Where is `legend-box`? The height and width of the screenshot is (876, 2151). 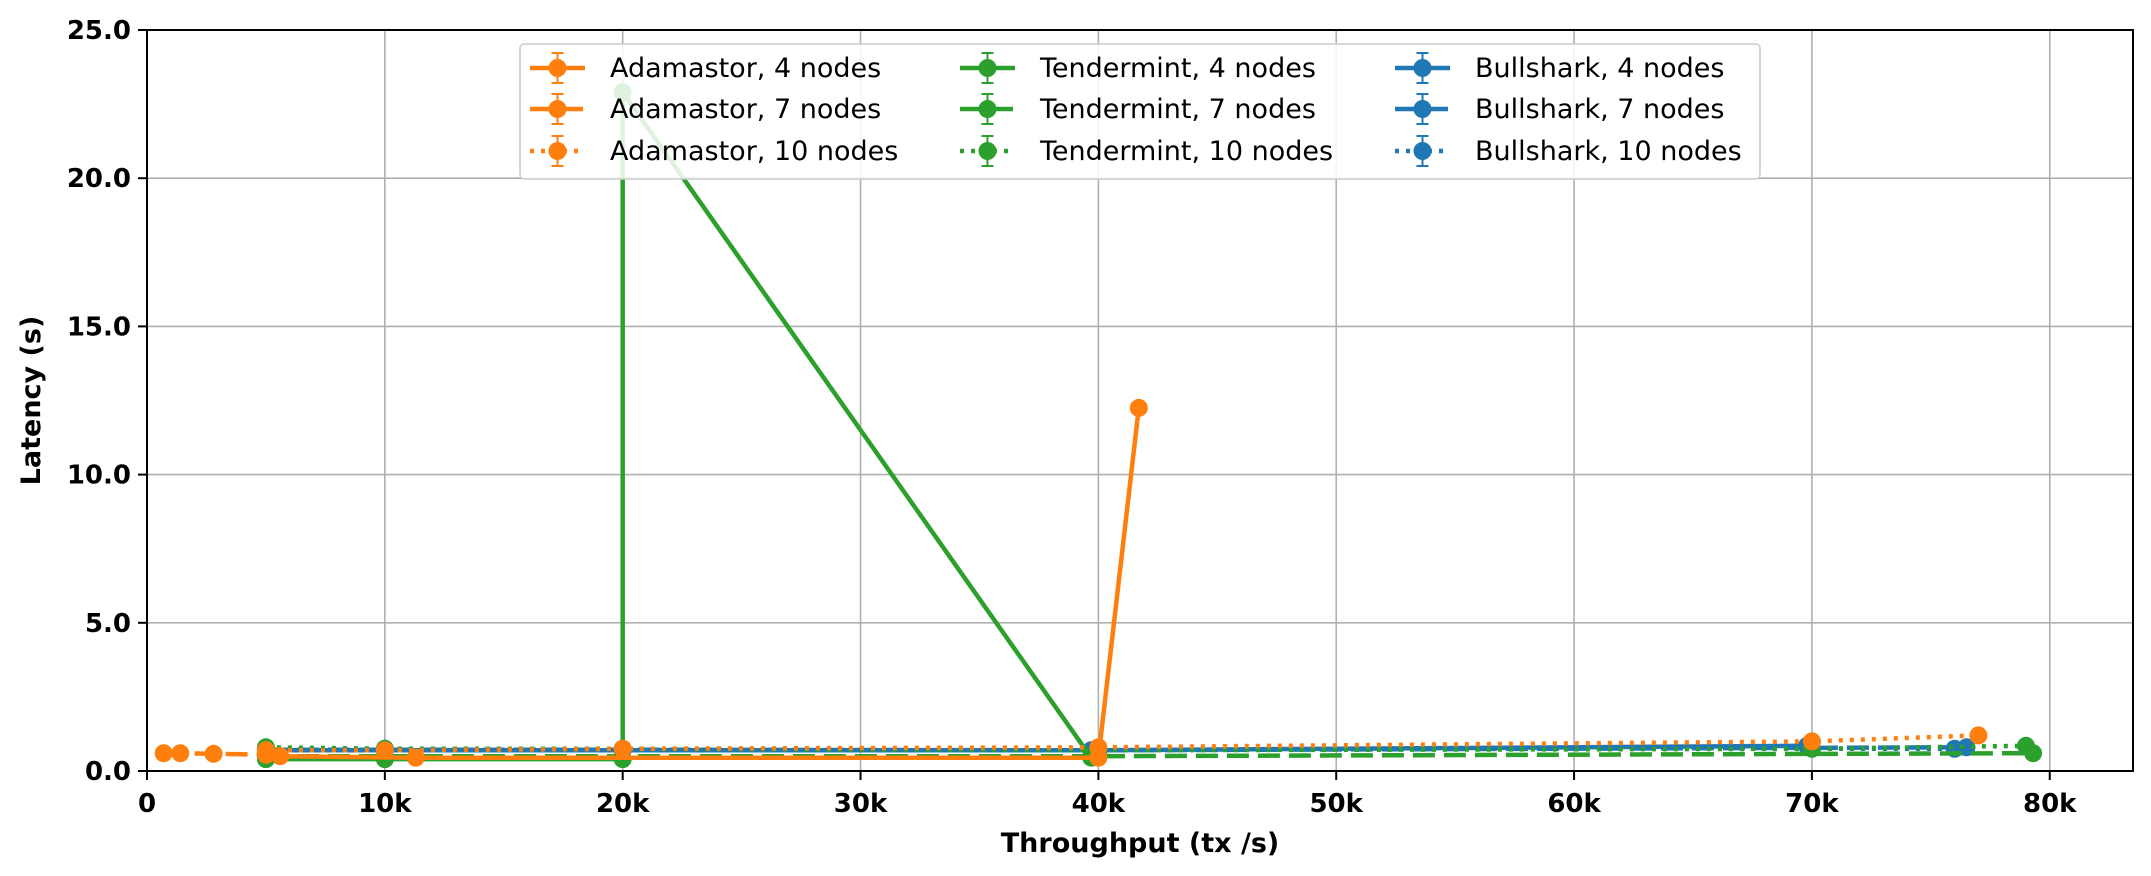 legend-box is located at coordinates (1140, 111).